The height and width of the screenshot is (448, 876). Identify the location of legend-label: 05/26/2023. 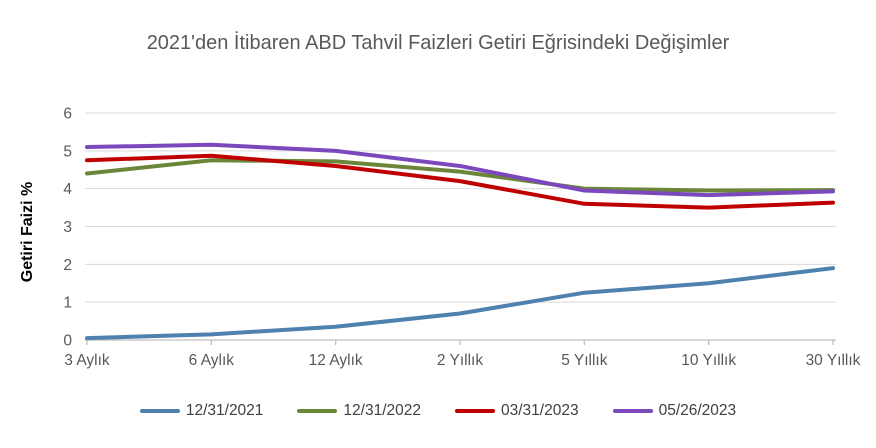
(697, 410).